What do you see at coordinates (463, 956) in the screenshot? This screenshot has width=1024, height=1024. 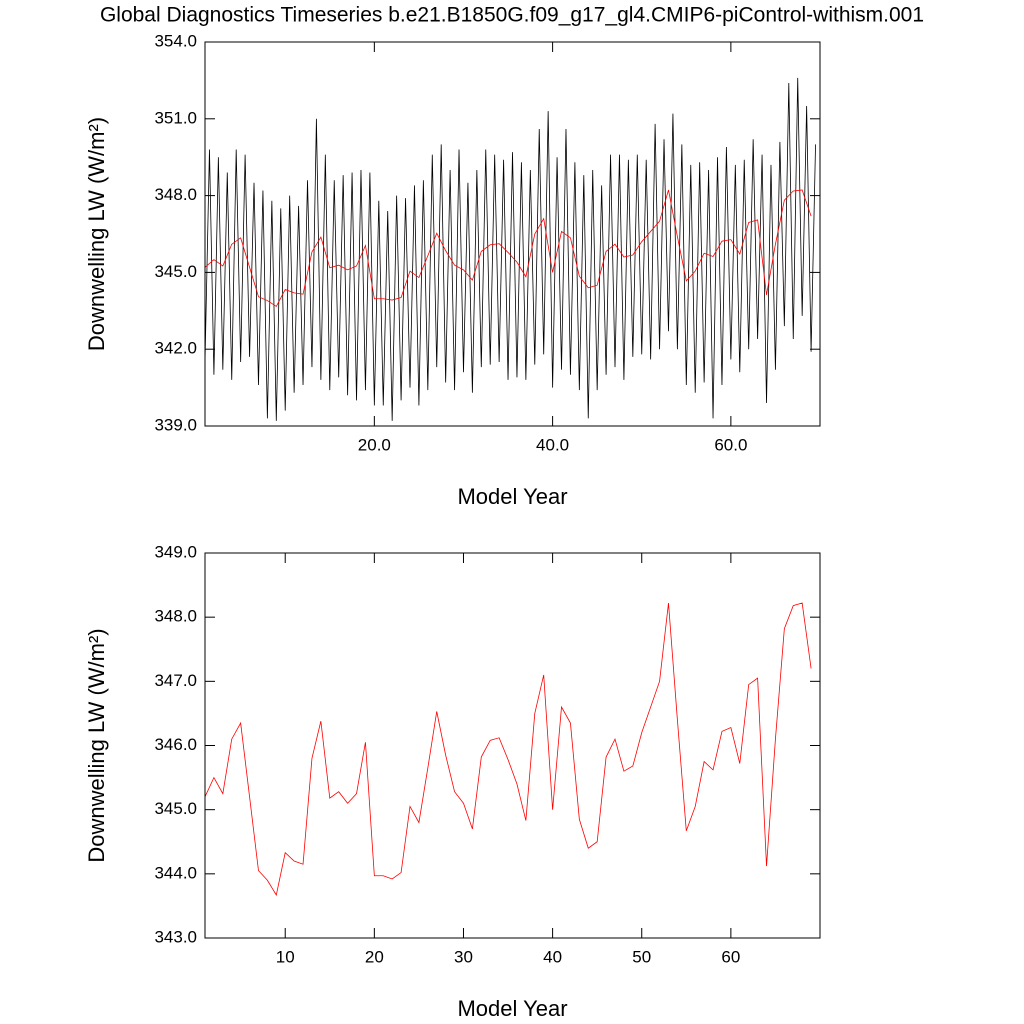 I see `x-tick-label: 30` at bounding box center [463, 956].